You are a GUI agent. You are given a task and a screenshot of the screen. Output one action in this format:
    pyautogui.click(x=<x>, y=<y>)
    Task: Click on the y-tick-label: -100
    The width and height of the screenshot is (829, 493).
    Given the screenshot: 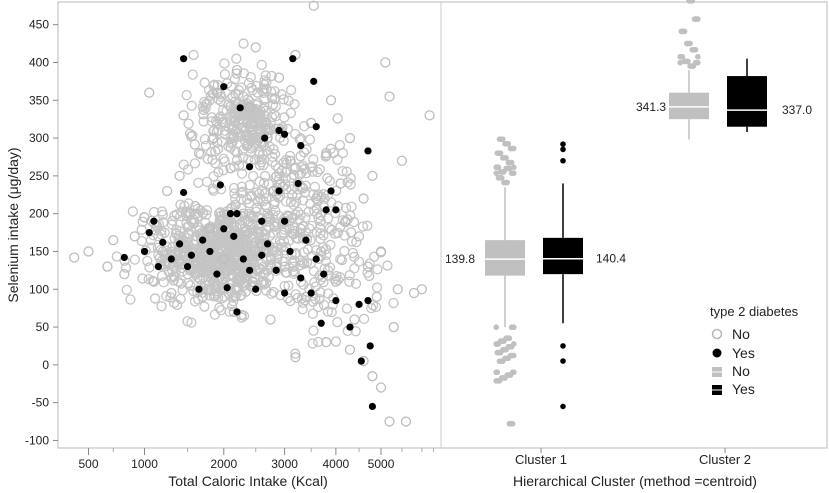 What is the action you would take?
    pyautogui.click(x=37, y=440)
    